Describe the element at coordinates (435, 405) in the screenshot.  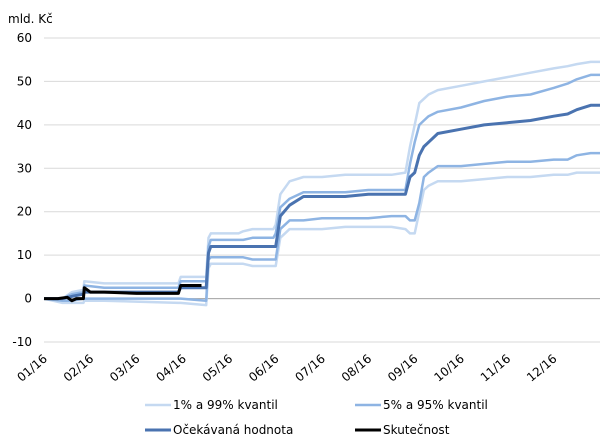
I see `legend-label: 5% a 95% kvantil` at that location.